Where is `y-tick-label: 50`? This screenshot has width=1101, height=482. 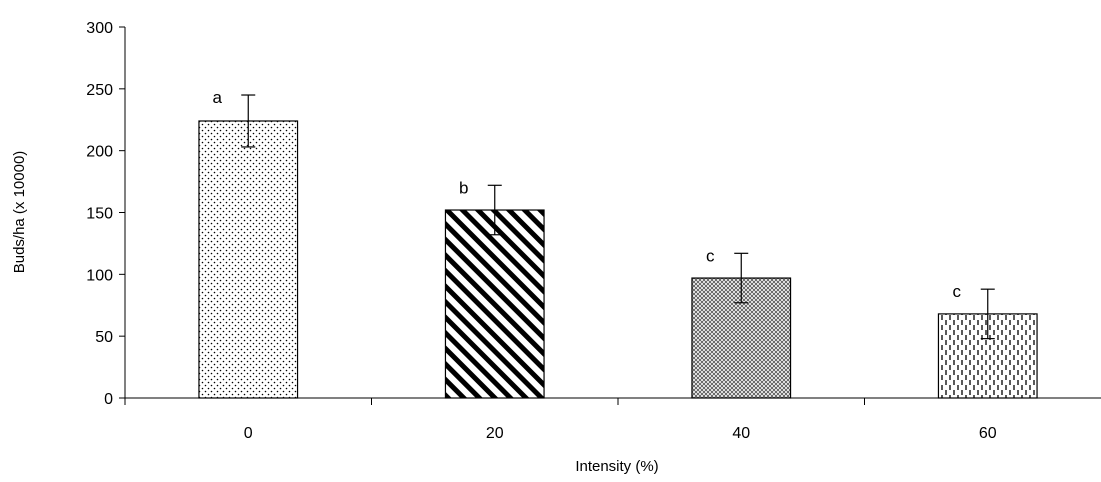 y-tick-label: 50 is located at coordinates (104, 337).